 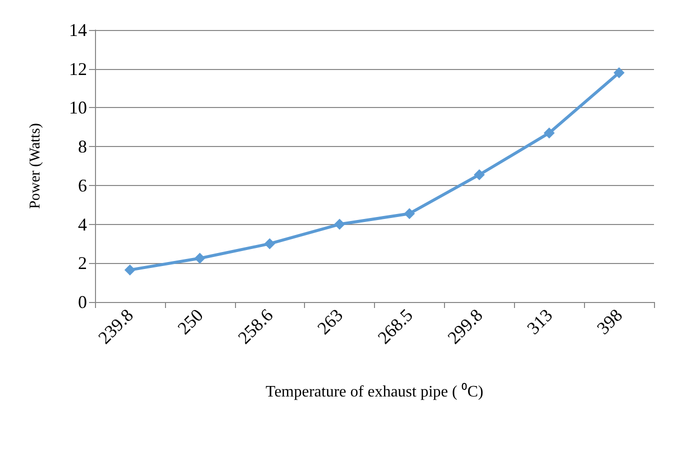 What do you see at coordinates (82, 146) in the screenshot?
I see `y-tick-label: 8` at bounding box center [82, 146].